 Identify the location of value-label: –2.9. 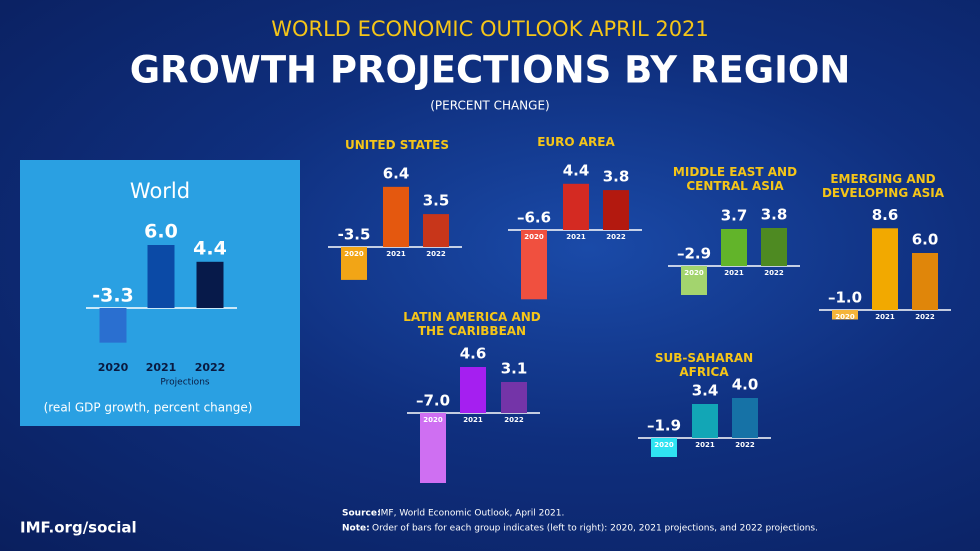
(694, 254).